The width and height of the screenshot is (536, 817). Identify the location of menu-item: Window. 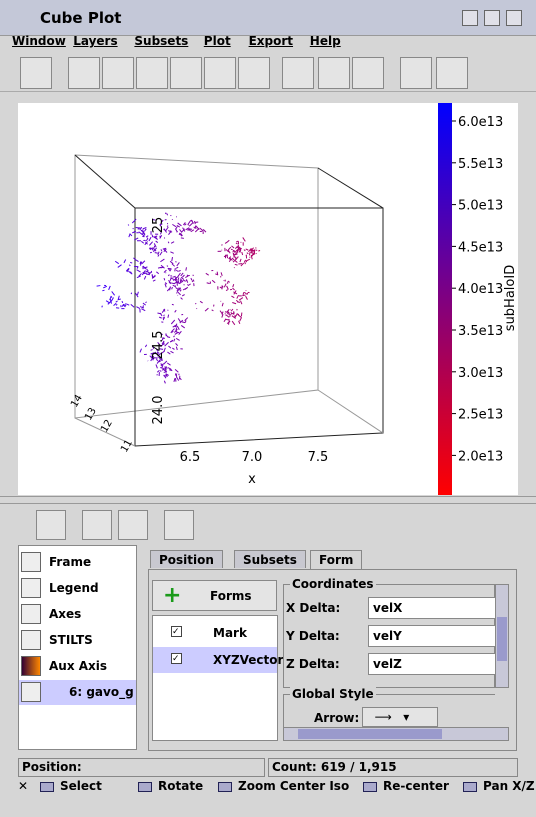
(39, 41).